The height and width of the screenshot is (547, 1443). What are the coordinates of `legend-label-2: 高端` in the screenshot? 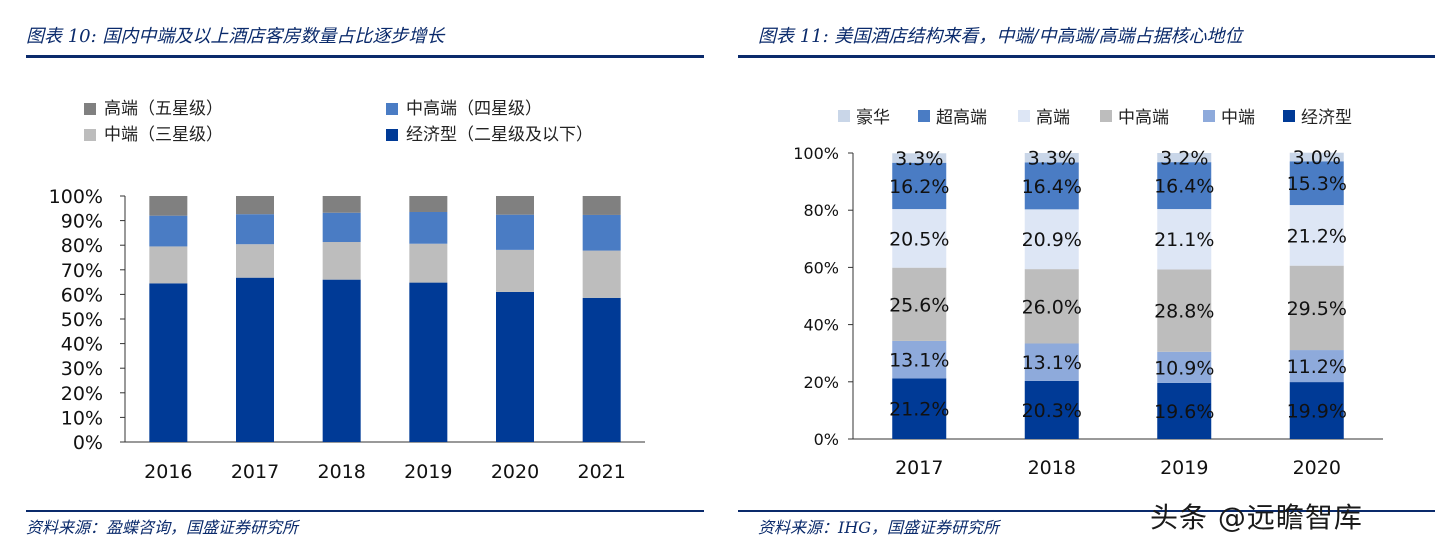 It's located at (1053, 118).